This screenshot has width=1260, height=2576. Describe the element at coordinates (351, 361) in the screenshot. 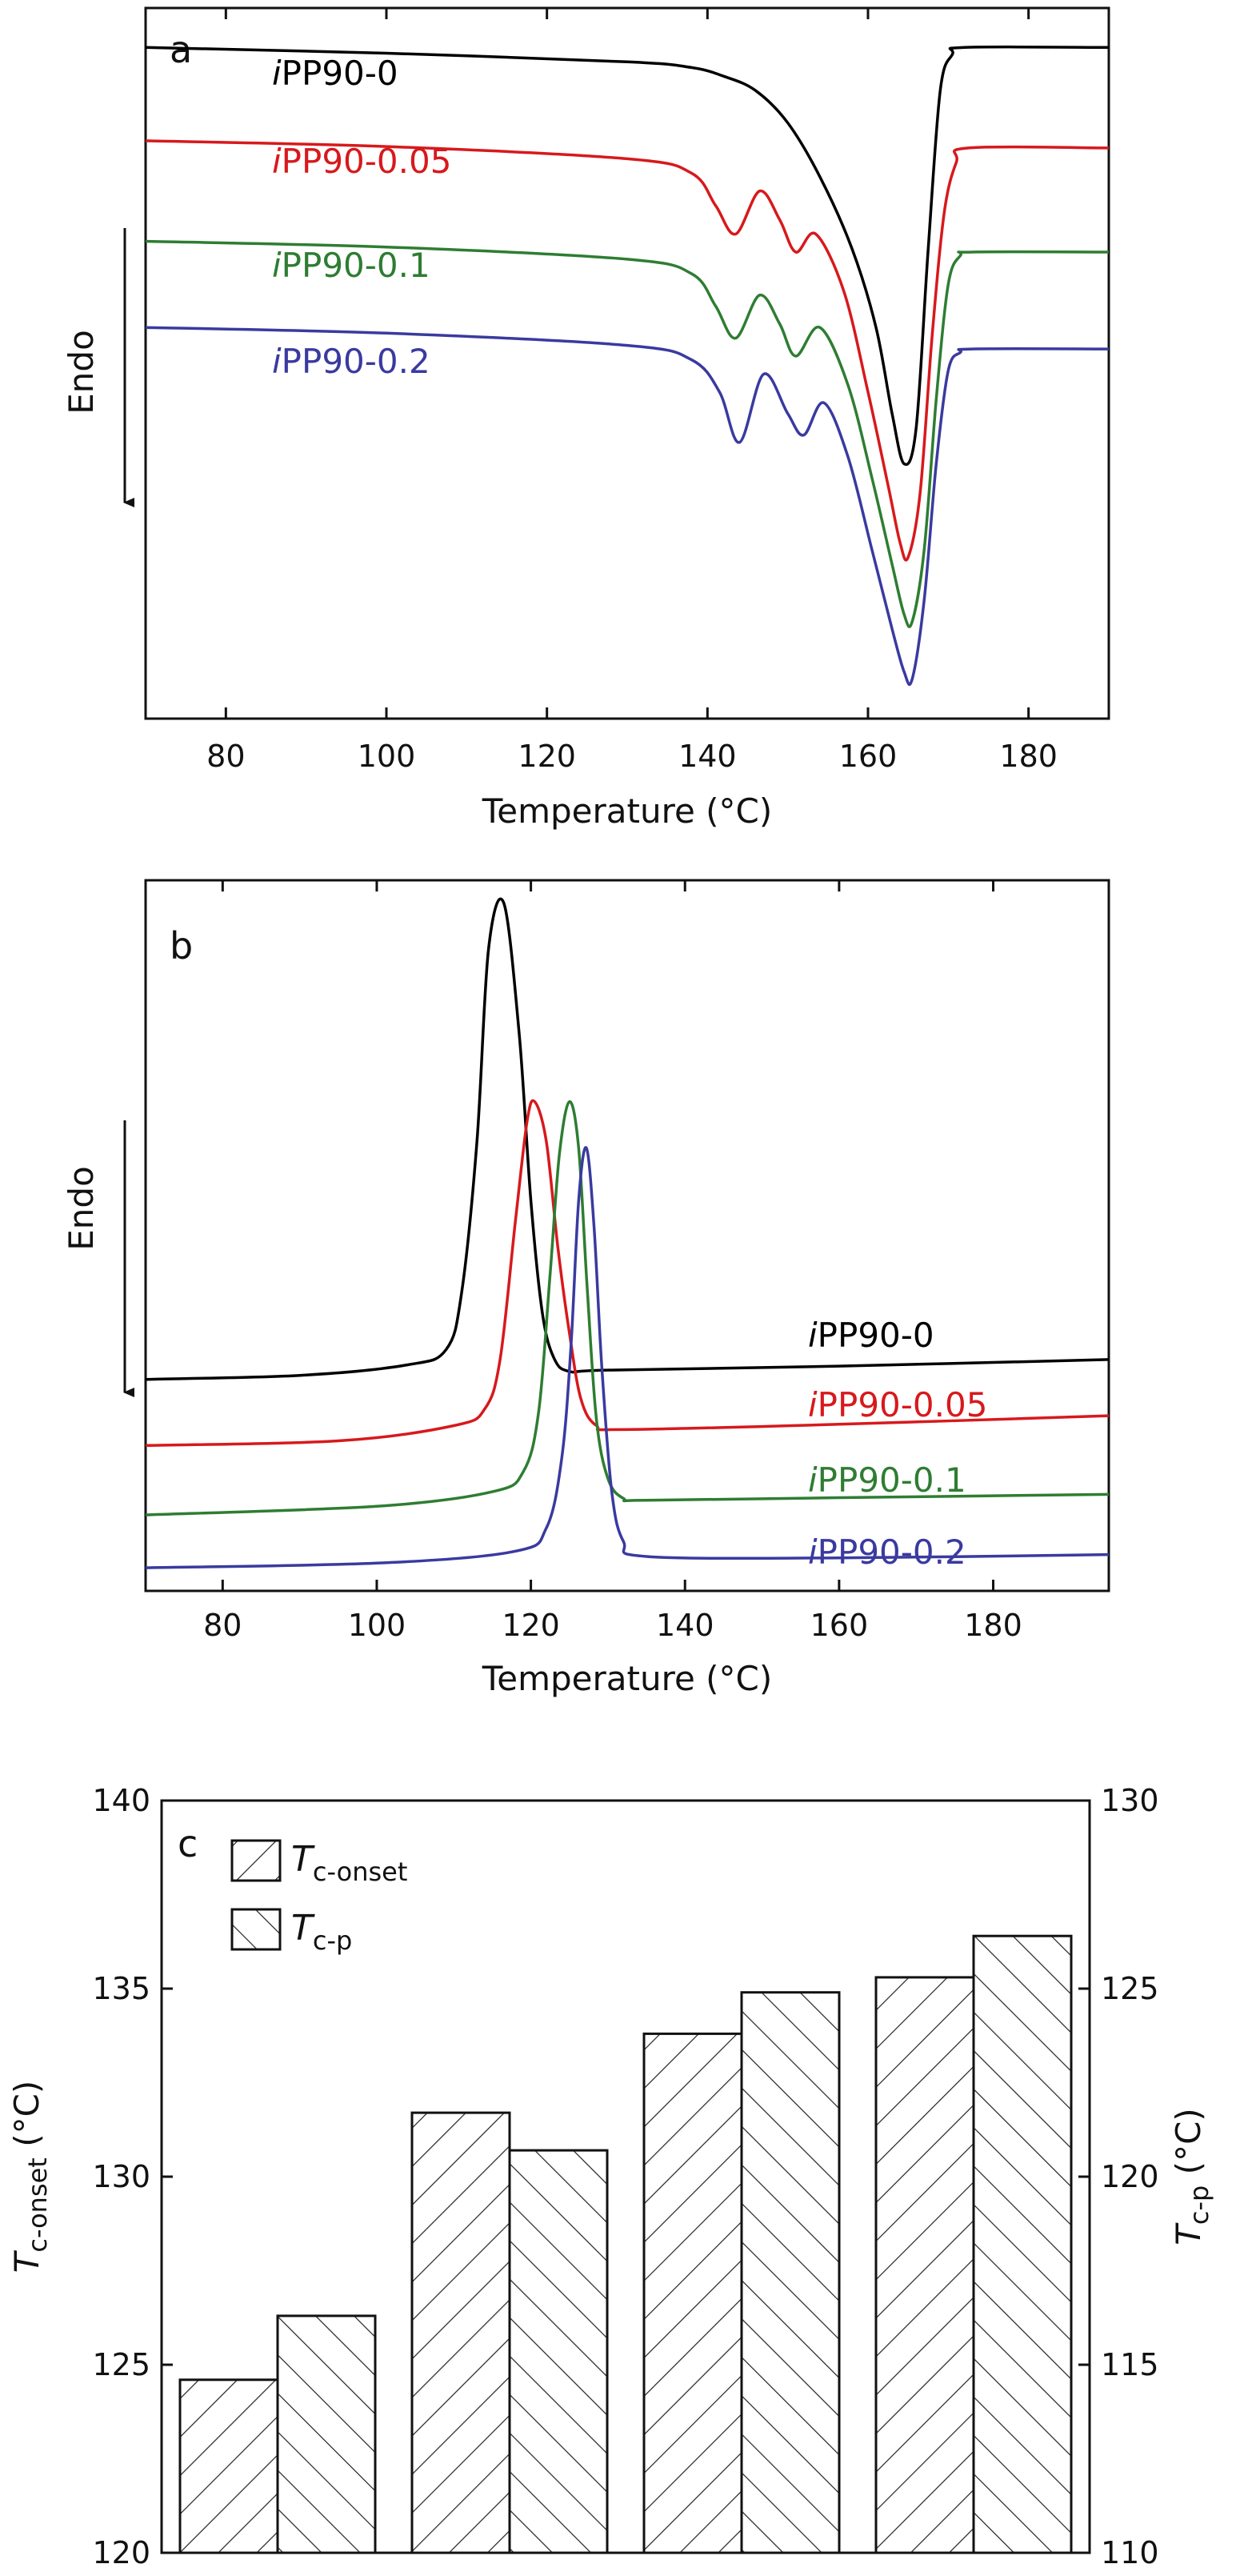

I see `panel-a-label-pp90-0-2: iPP90-0.2` at that location.